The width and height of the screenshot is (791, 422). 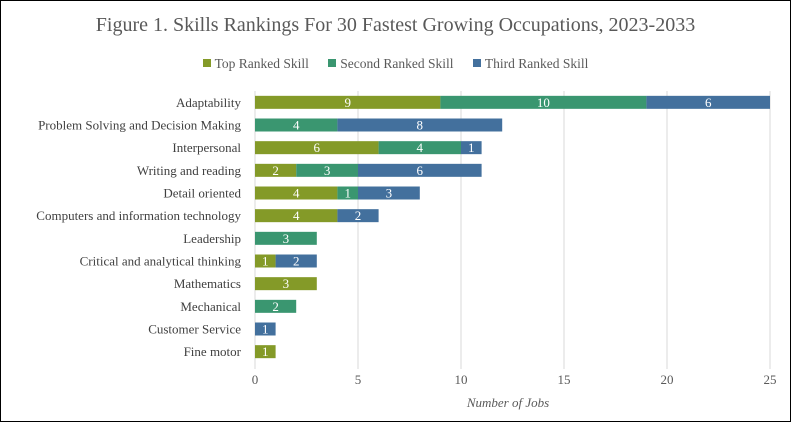 What do you see at coordinates (194, 329) in the screenshot?
I see `category-label: Customer Service` at bounding box center [194, 329].